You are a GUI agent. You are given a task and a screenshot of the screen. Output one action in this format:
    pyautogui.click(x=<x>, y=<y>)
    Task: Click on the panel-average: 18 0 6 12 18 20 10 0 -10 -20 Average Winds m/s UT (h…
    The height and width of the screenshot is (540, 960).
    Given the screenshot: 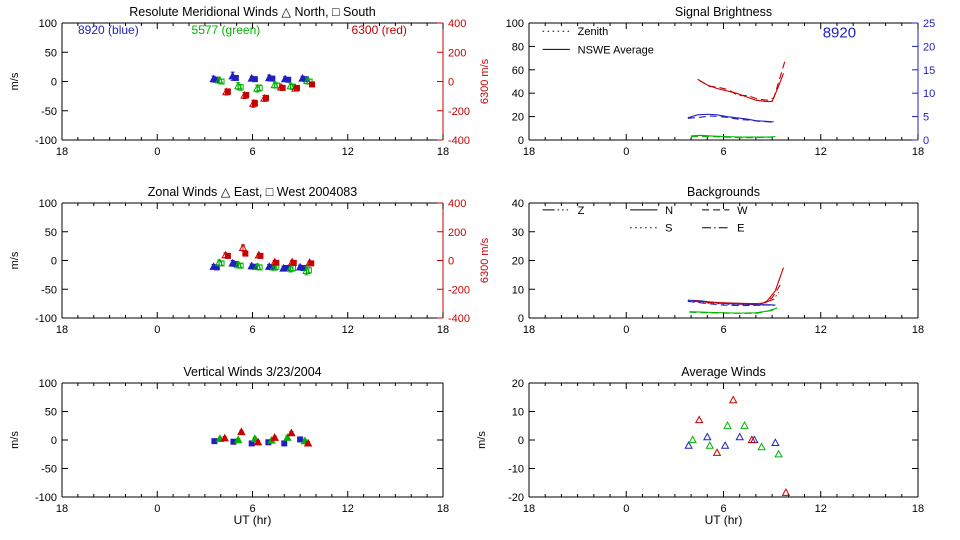 What is the action you would take?
    pyautogui.click(x=700, y=446)
    